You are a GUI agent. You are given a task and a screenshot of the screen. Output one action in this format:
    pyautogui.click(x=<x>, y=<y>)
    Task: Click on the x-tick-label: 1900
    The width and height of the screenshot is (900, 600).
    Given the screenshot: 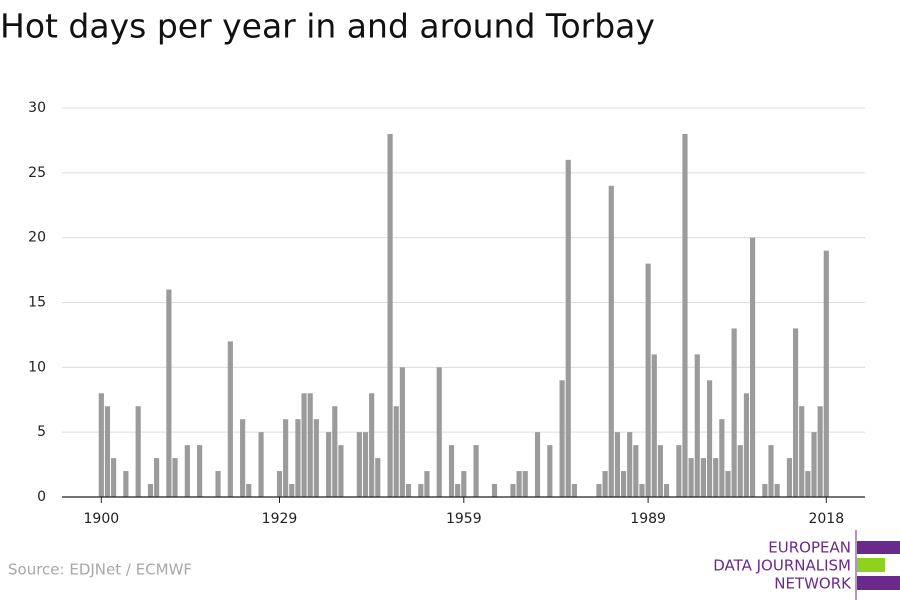 What is the action you would take?
    pyautogui.click(x=102, y=519)
    